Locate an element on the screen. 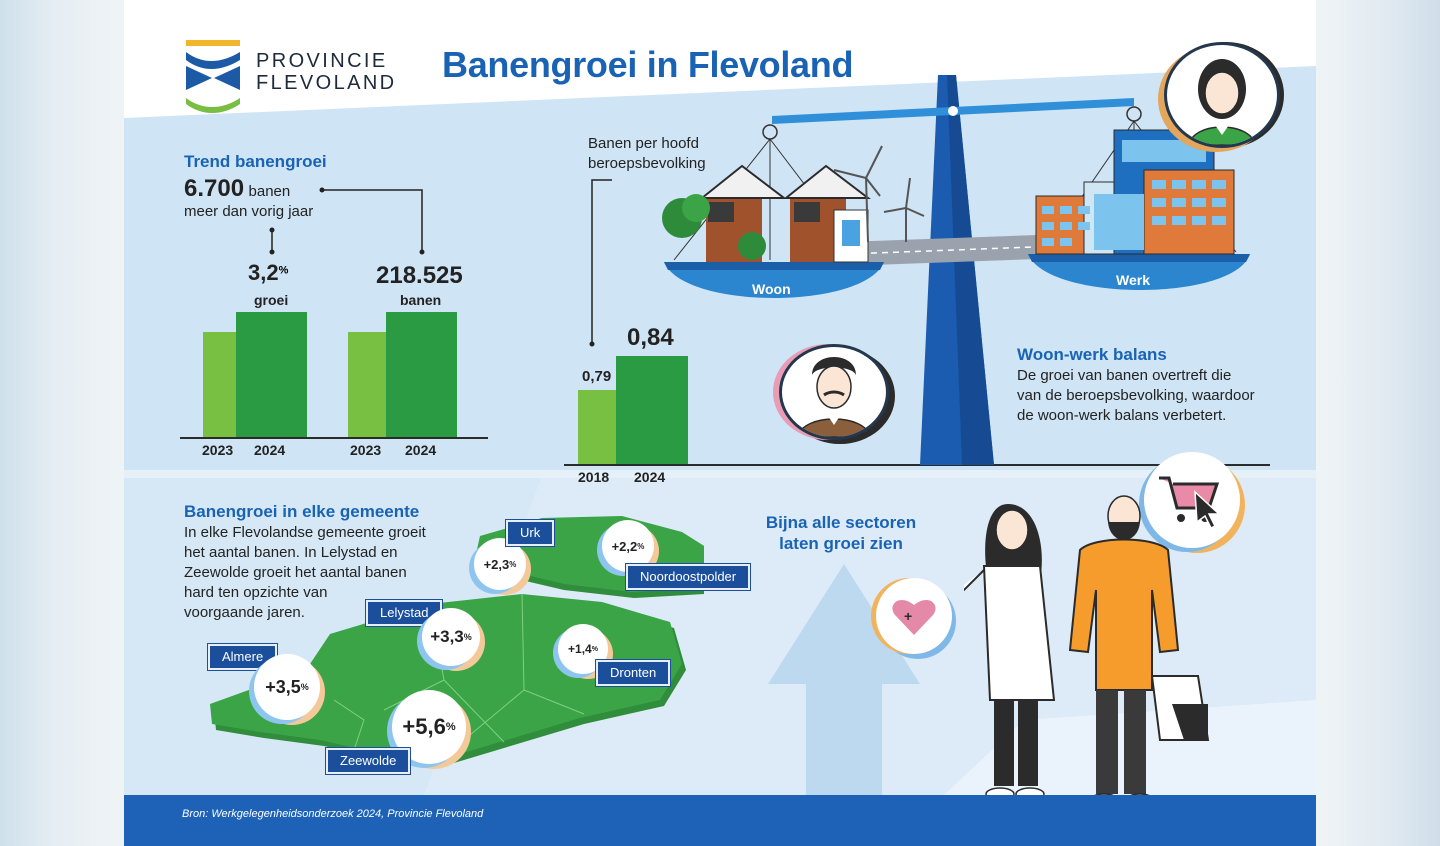 The width and height of the screenshot is (1440, 846). bubble-zeewolde: +5,6% is located at coordinates (429, 727).